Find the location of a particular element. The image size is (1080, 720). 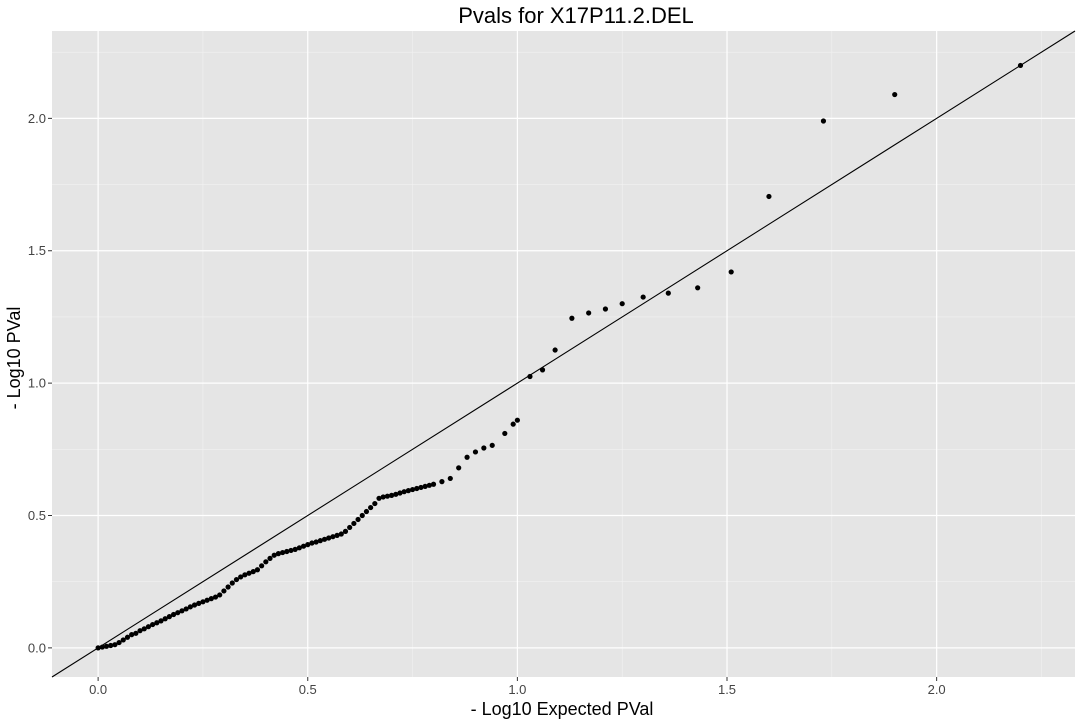

y-tick-label: 1.0 is located at coordinates (37, 383).